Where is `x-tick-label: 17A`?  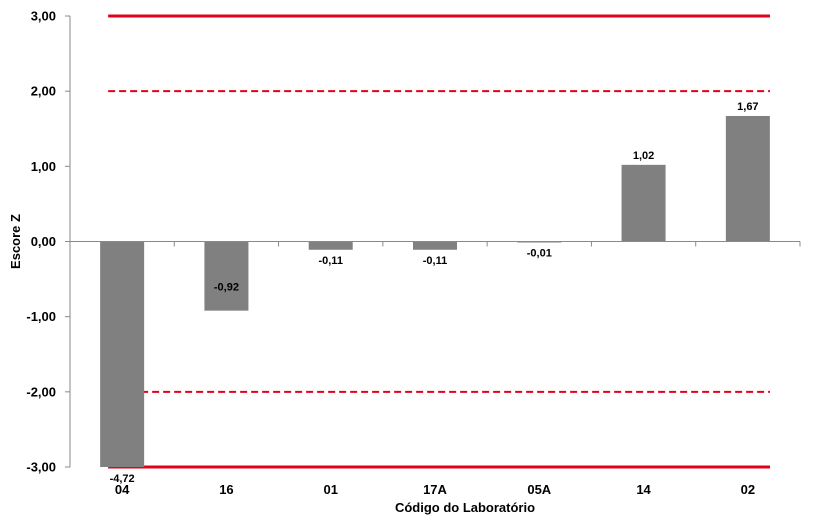 x-tick-label: 17A is located at coordinates (435, 489).